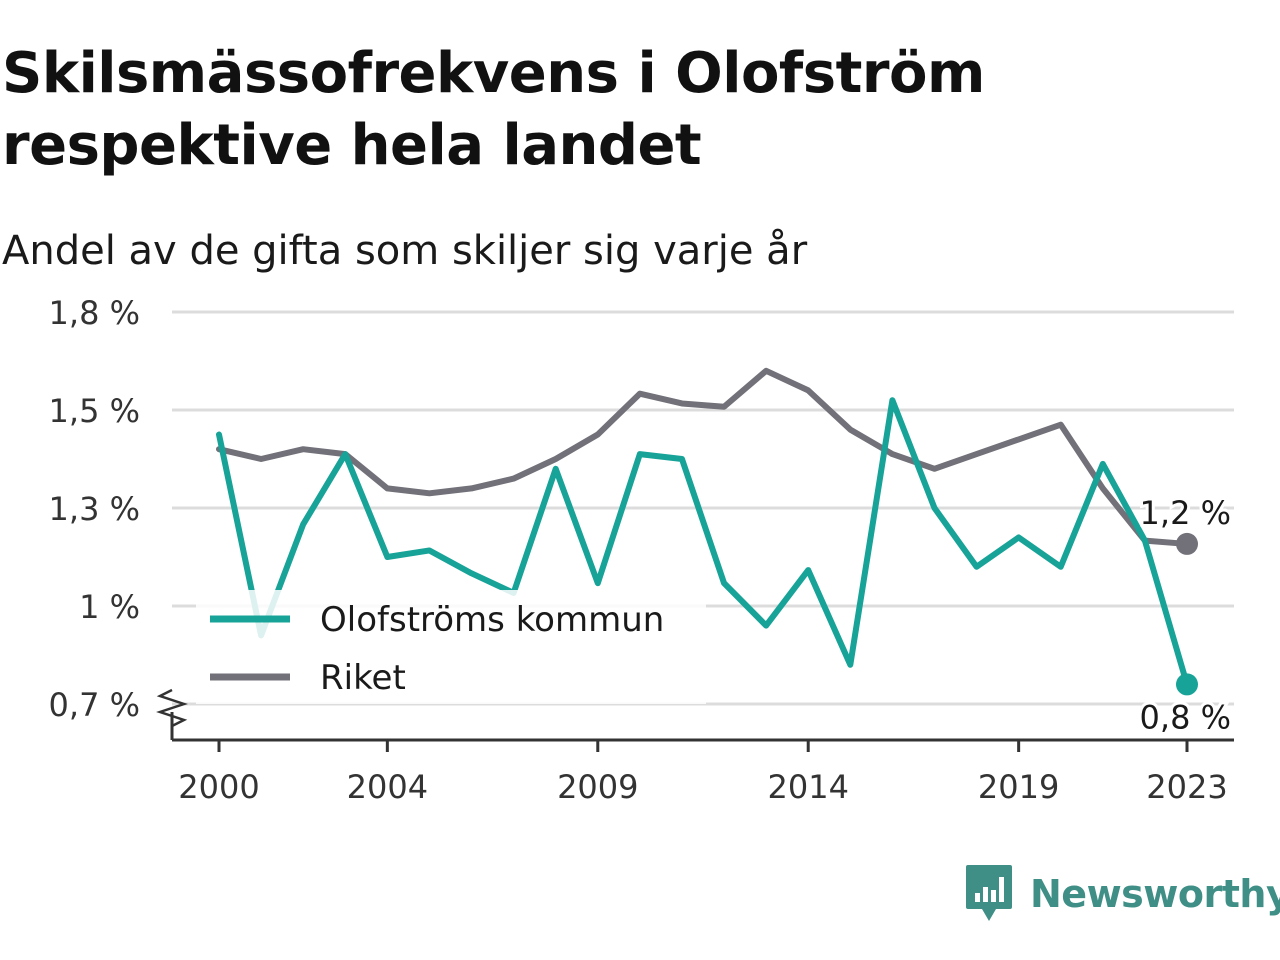  I want to click on legend-label: Olofströms kommun, so click(492, 620).